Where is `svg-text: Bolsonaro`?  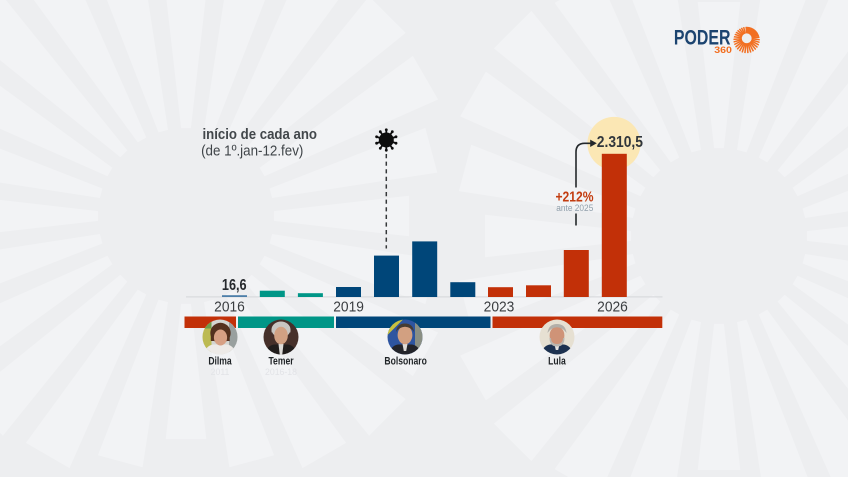
svg-text: Bolsonaro is located at coordinates (405, 362).